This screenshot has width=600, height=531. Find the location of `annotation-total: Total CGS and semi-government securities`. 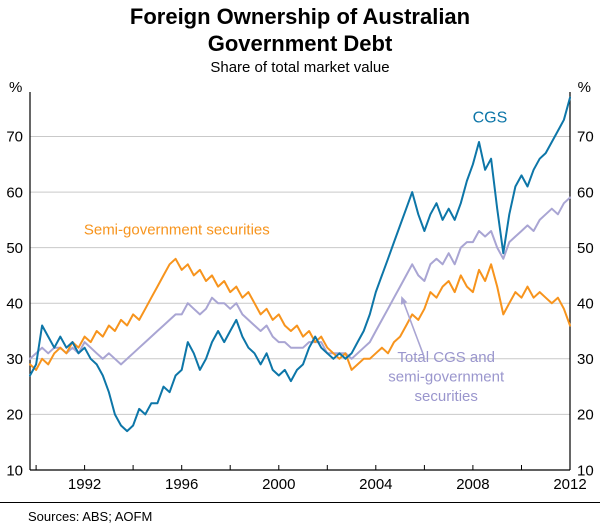

annotation-total: Total CGS and semi-government securities is located at coordinates (446, 377).